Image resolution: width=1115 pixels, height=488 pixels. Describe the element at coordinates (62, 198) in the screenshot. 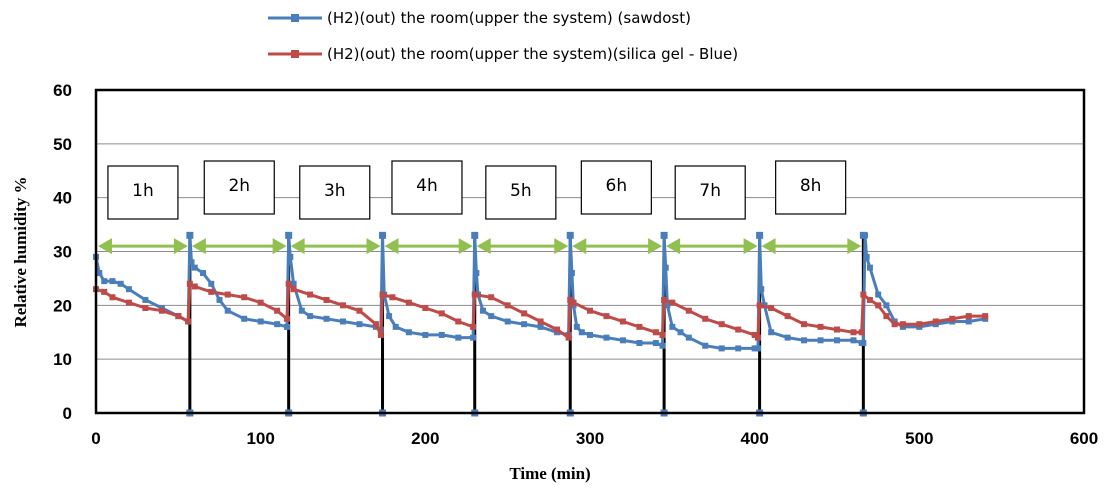

I see `y-tick-label: 40` at that location.